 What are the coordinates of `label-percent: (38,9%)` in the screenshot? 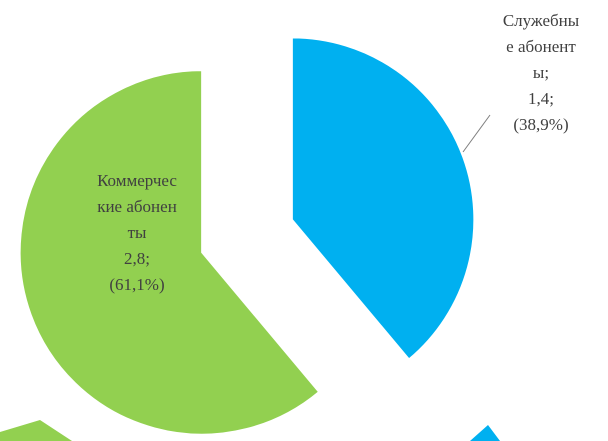 It's located at (541, 124).